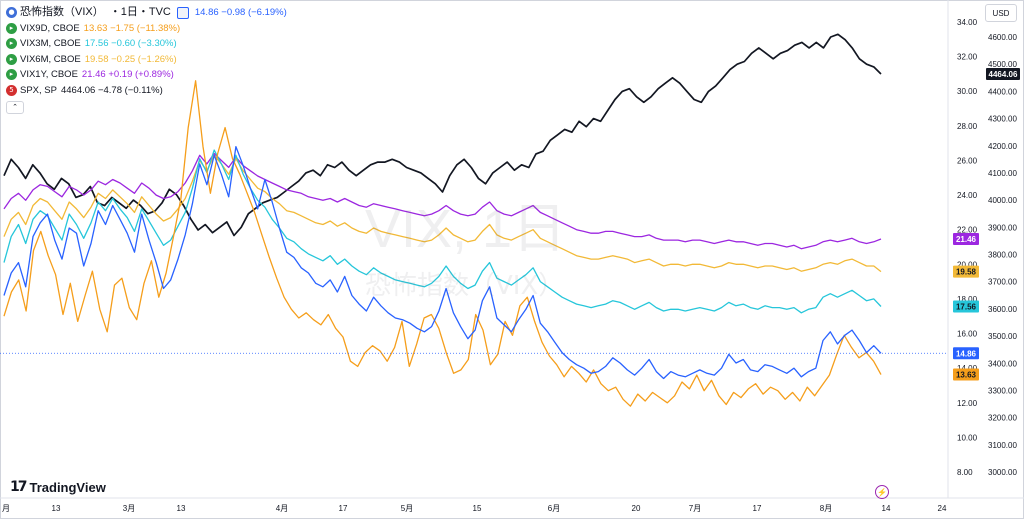 The height and width of the screenshot is (519, 1024). I want to click on legend-quote: 17.56 −0.60 (−3.30%), so click(130, 43).